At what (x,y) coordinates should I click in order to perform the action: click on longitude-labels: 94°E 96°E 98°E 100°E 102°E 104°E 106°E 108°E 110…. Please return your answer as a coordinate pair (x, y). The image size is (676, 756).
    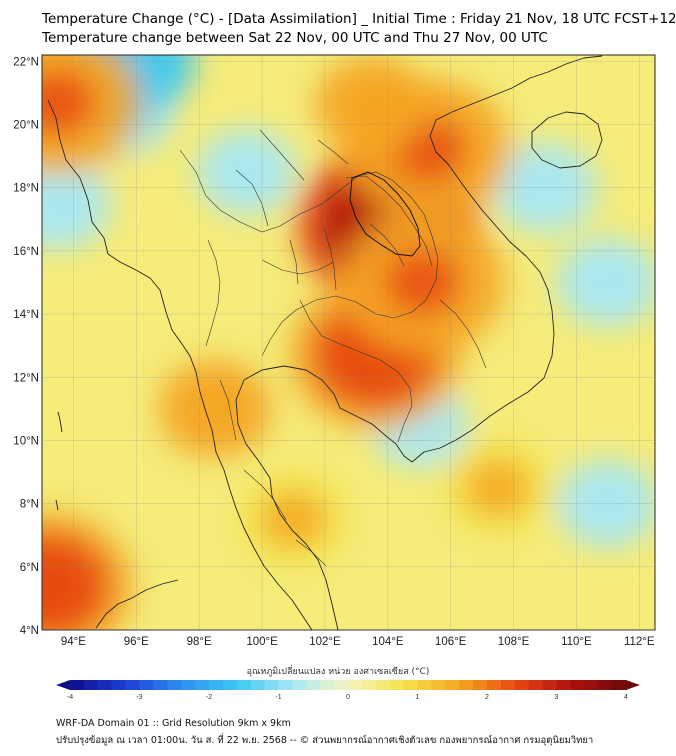
    Looking at the image, I should click on (358, 642).